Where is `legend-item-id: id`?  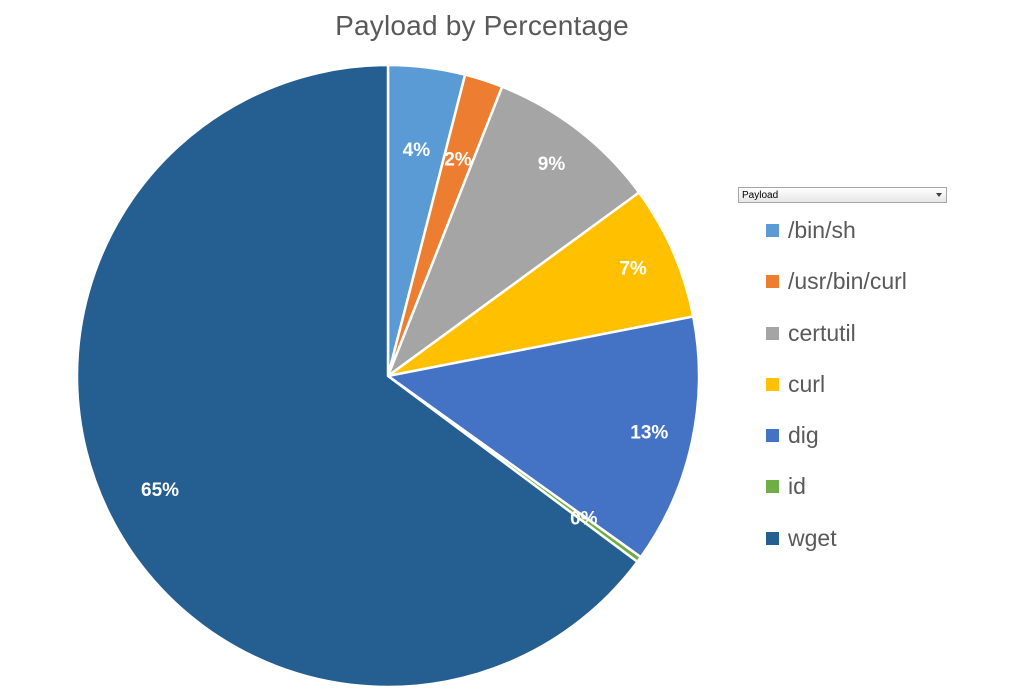 legend-item-id: id is located at coordinates (881, 496).